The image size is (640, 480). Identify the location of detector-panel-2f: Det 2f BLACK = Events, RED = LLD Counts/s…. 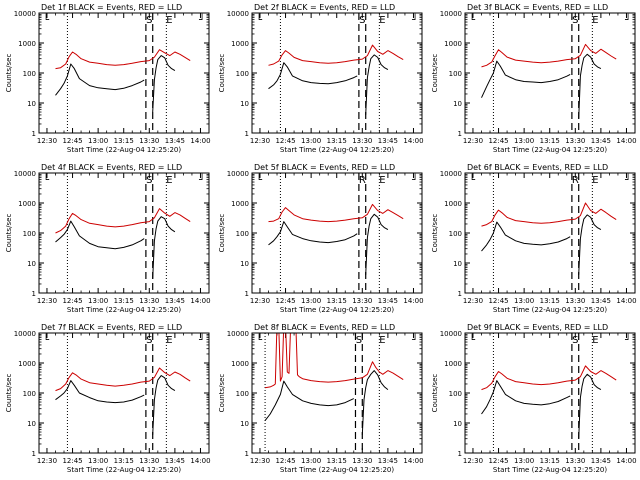
(321, 78).